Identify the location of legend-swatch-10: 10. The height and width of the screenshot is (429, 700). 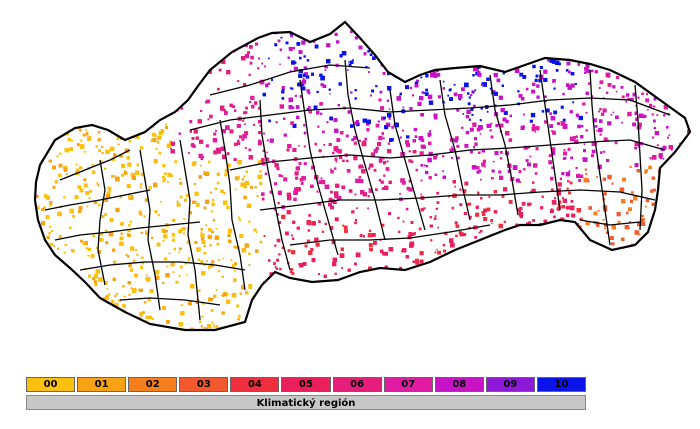
(561, 384).